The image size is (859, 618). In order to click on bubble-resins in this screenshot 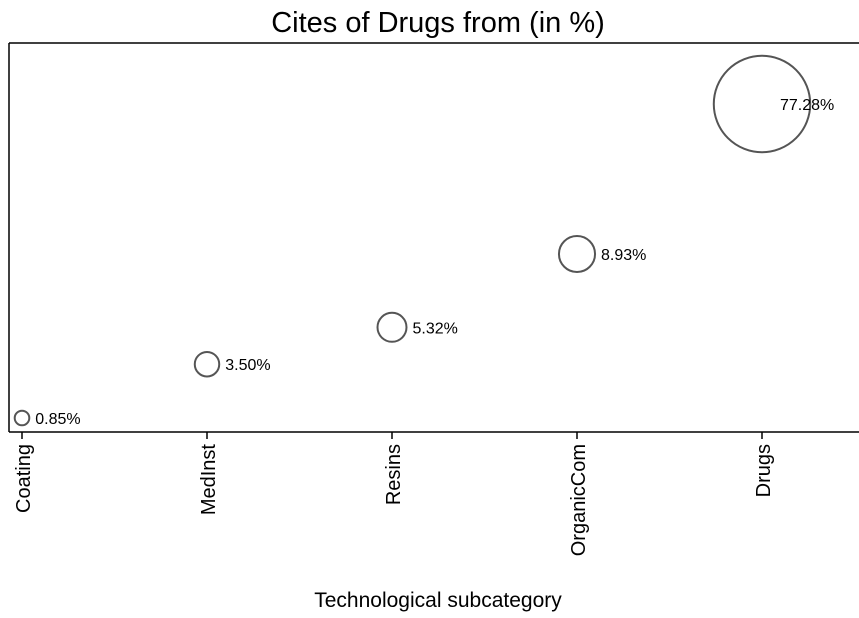, I will do `click(392, 327)`.